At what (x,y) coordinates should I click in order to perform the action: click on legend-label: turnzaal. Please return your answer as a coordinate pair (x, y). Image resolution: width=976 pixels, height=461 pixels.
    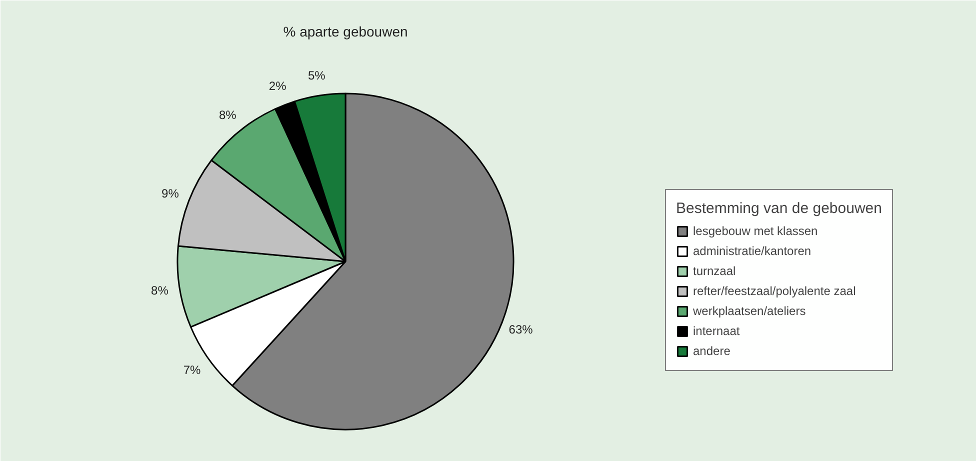
    Looking at the image, I should click on (714, 271).